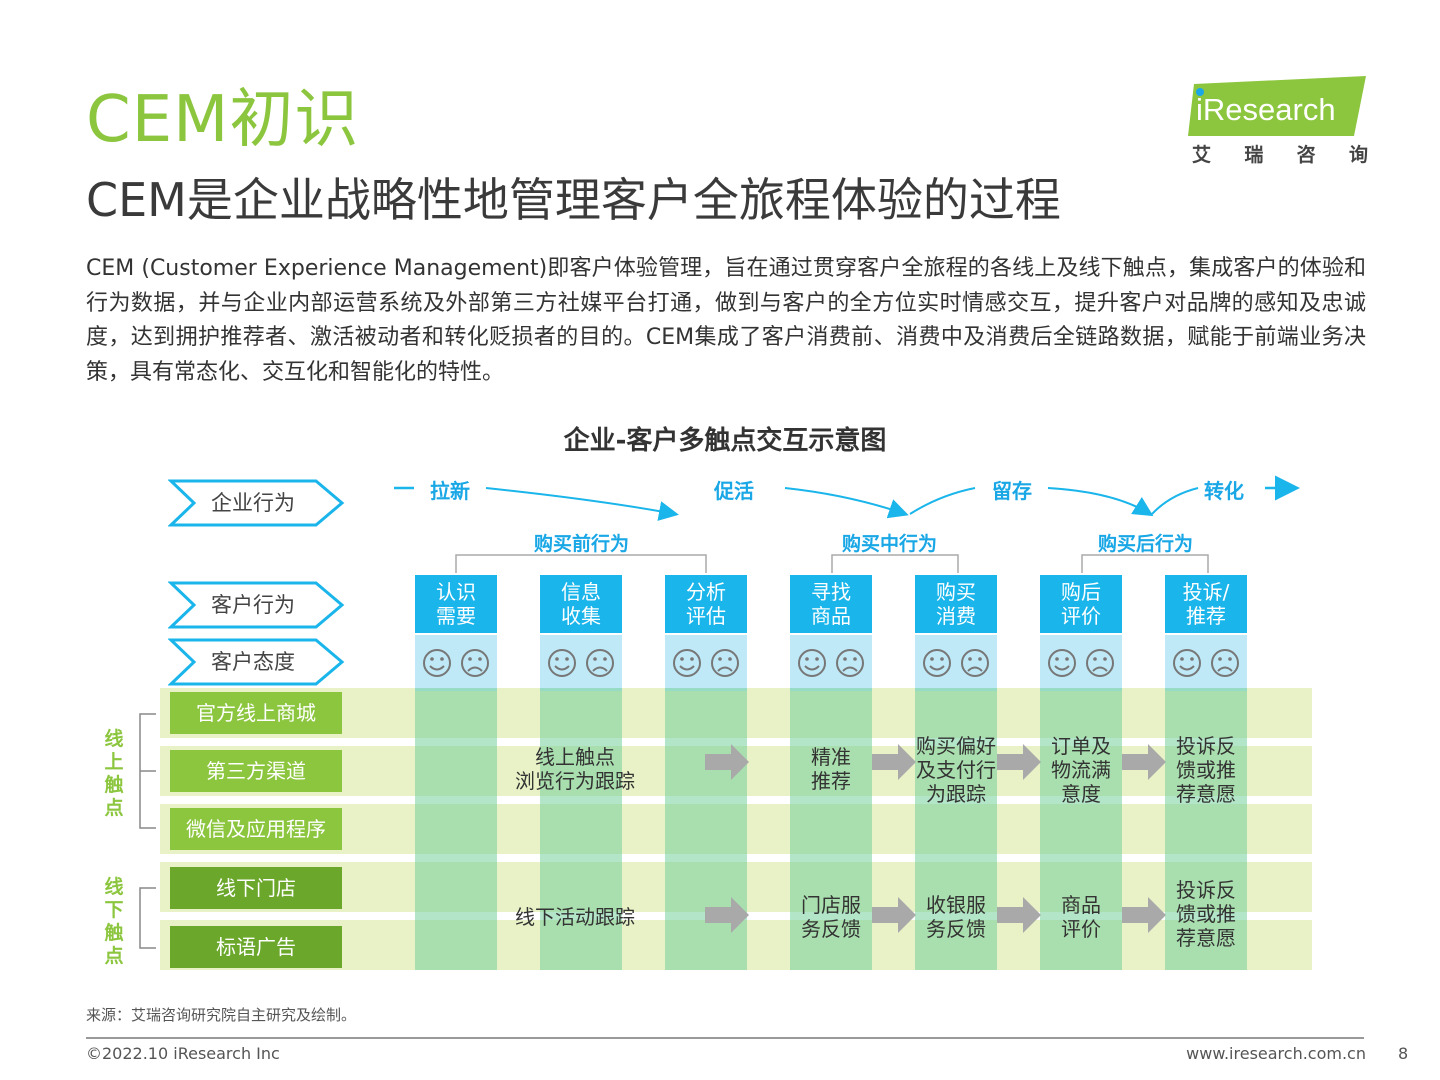 The image size is (1440, 1080). I want to click on row-label-customer-attitude: 客户态度, so click(258, 662).